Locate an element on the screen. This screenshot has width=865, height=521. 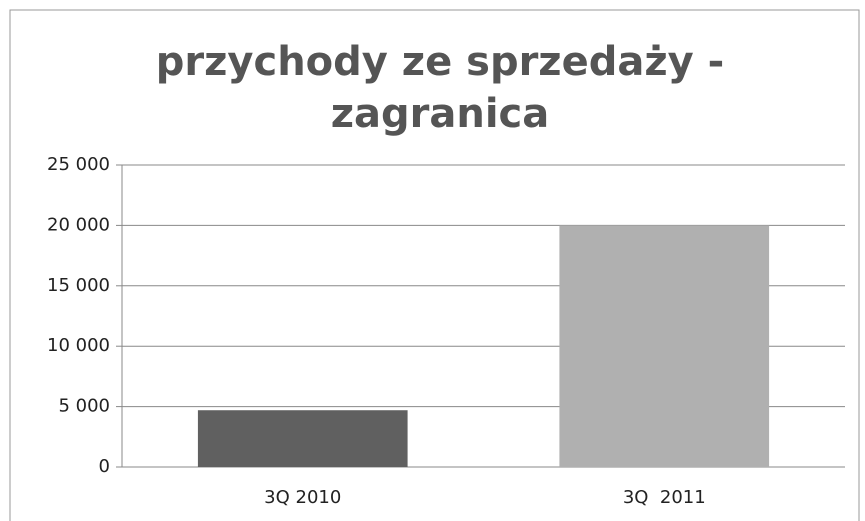
y-tick-label: 10 000 is located at coordinates (78, 345).